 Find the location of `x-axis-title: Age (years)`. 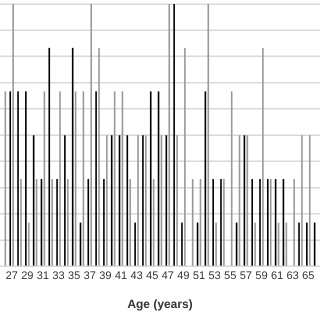

x-axis-title: Age (years) is located at coordinates (160, 304).